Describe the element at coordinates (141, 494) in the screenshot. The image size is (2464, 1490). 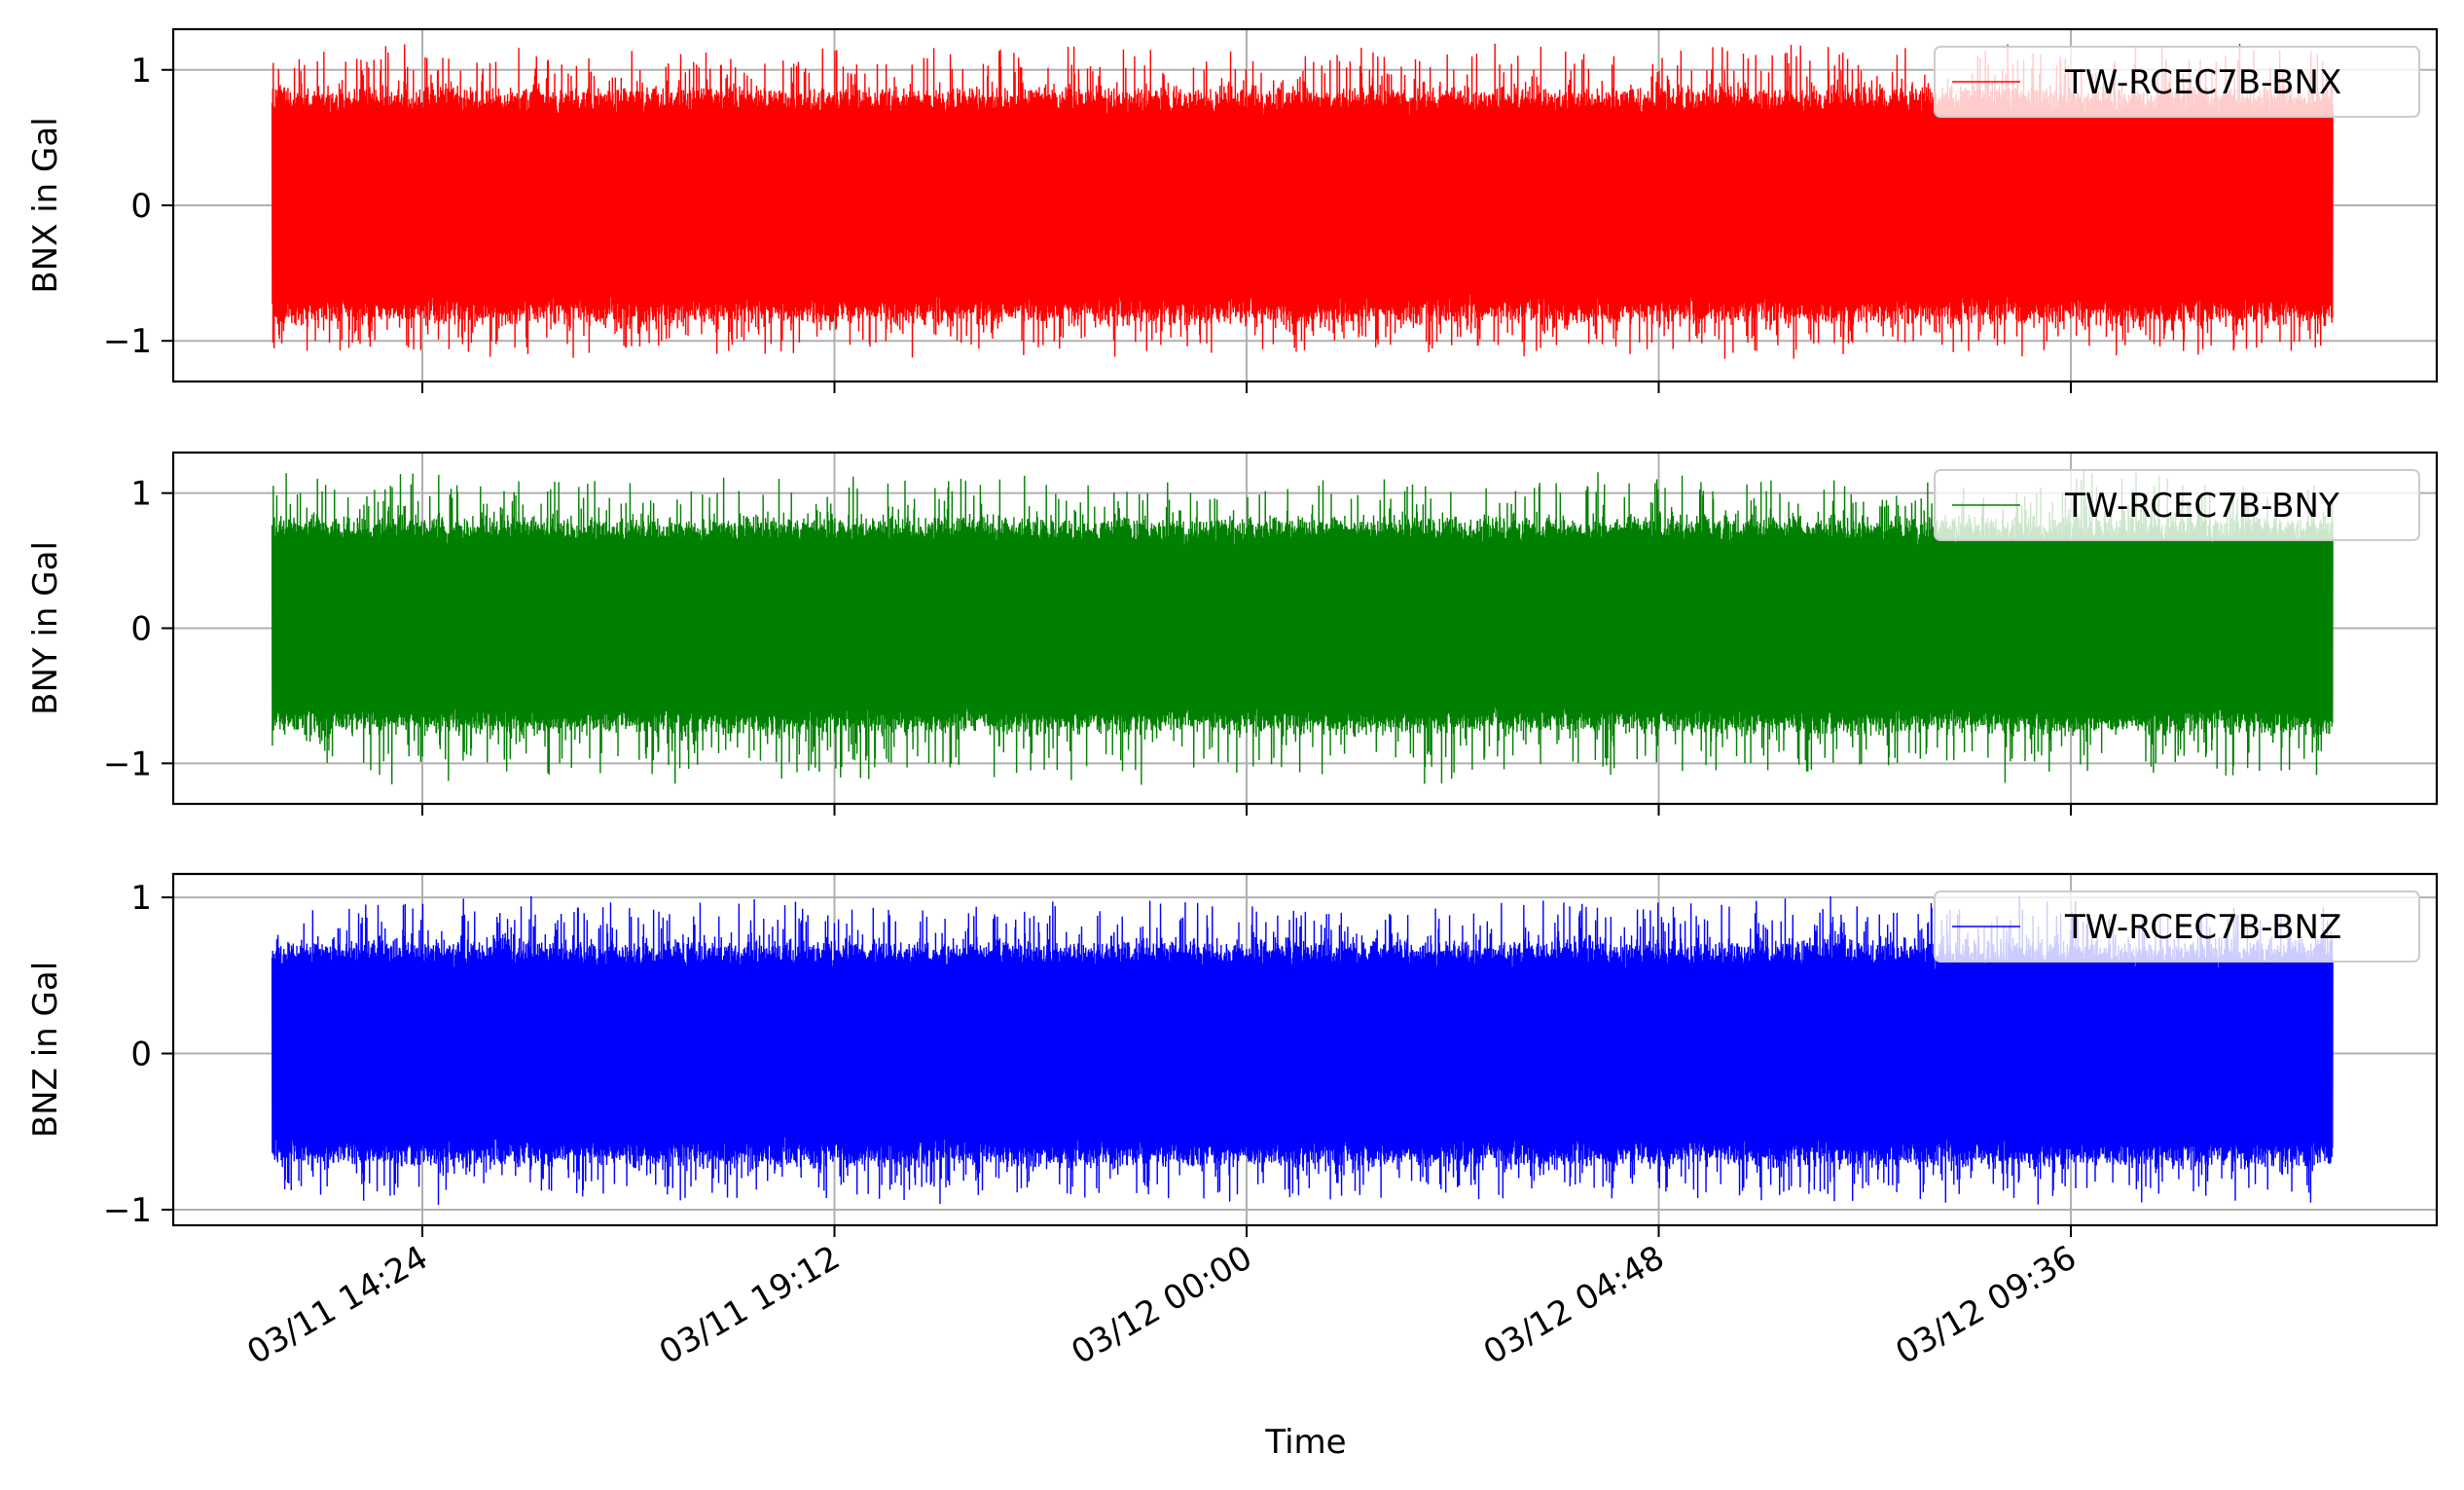
I see `ytick-label-bny-0: 1` at that location.